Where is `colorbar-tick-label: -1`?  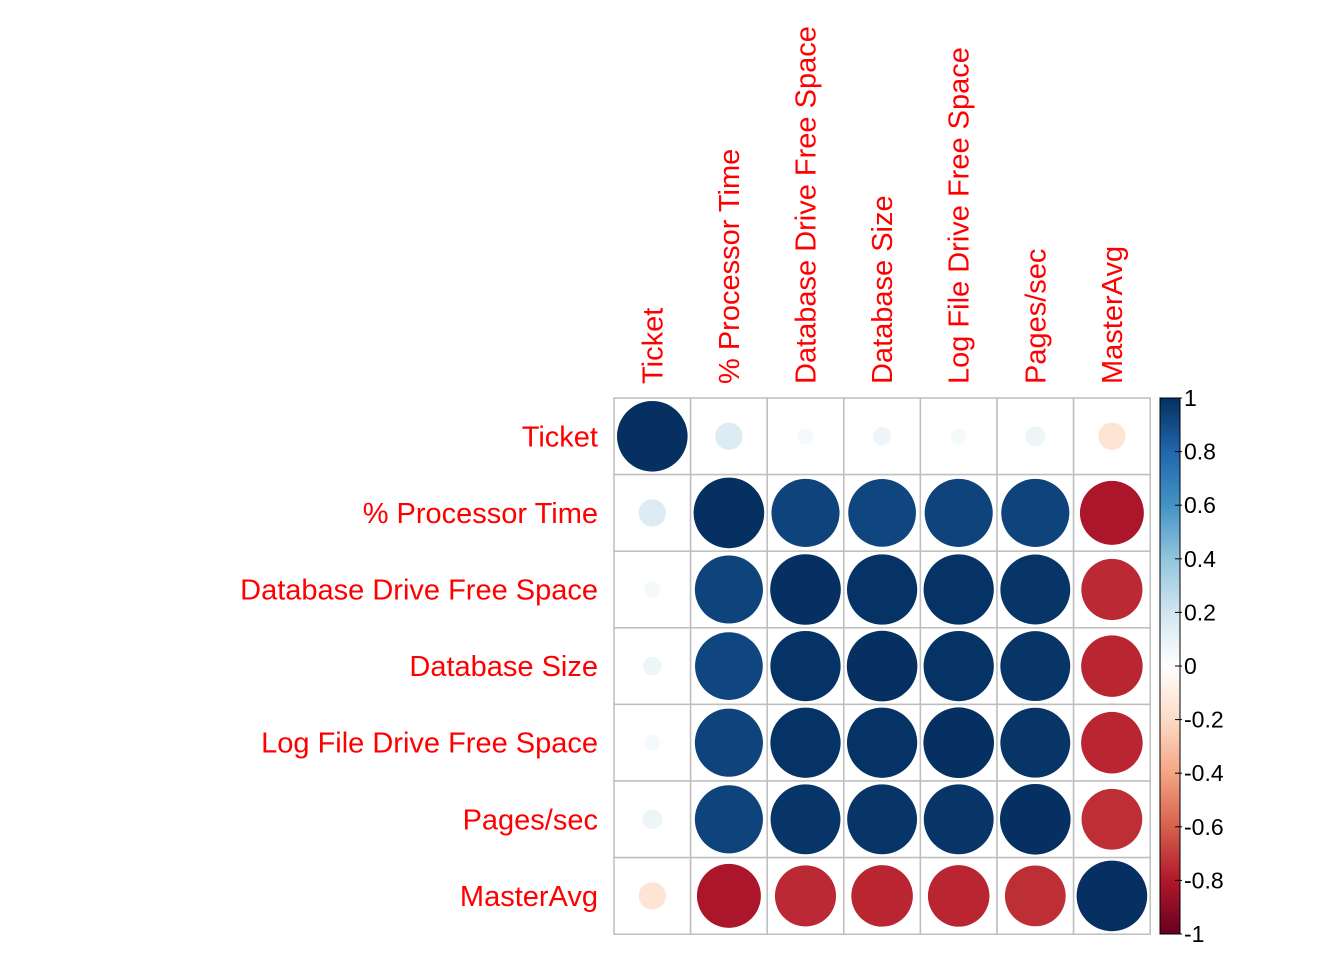 colorbar-tick-label: -1 is located at coordinates (1194, 934).